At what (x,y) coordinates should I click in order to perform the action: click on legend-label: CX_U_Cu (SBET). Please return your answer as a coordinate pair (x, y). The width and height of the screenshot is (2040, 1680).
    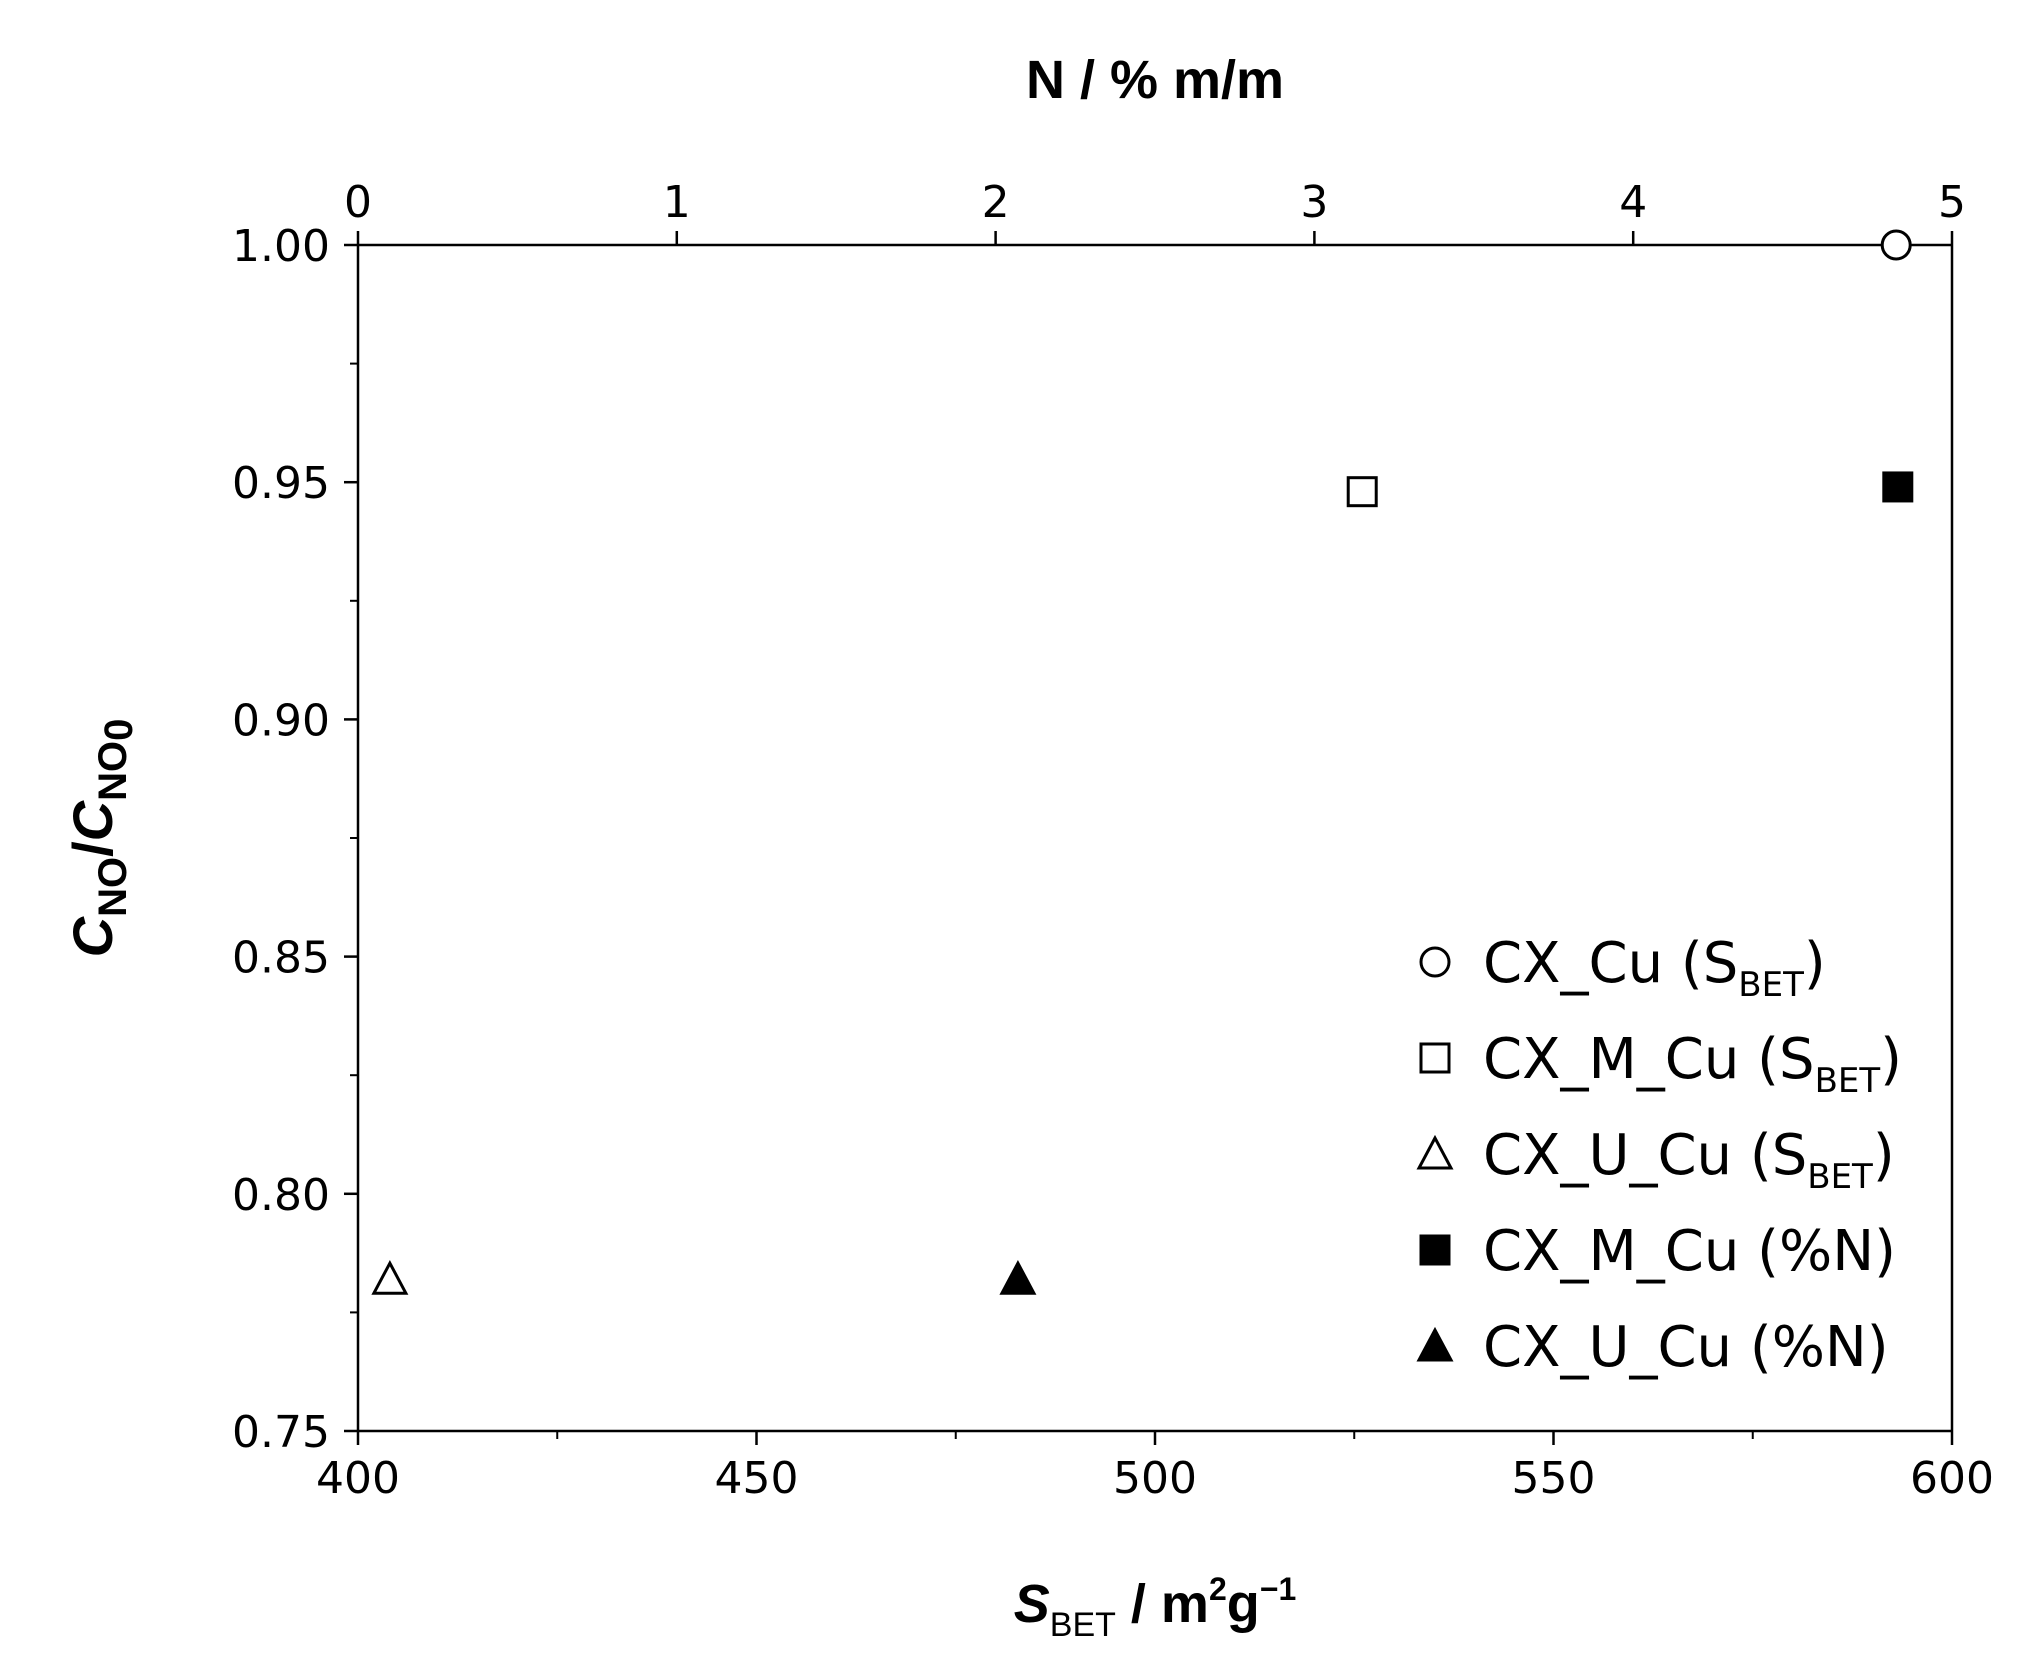
    Looking at the image, I should click on (1689, 1160).